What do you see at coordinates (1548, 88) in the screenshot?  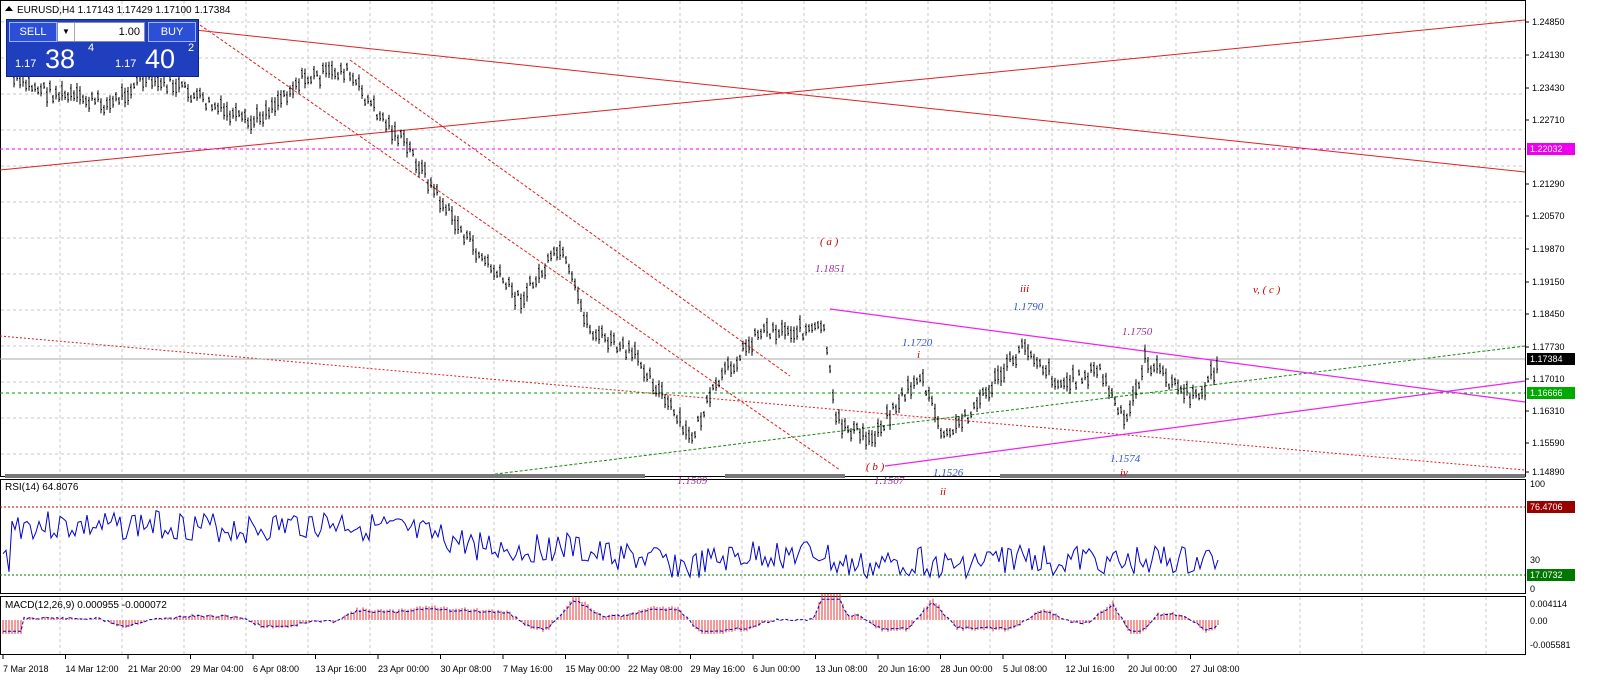 I see `price-tick-label: 1.23430` at bounding box center [1548, 88].